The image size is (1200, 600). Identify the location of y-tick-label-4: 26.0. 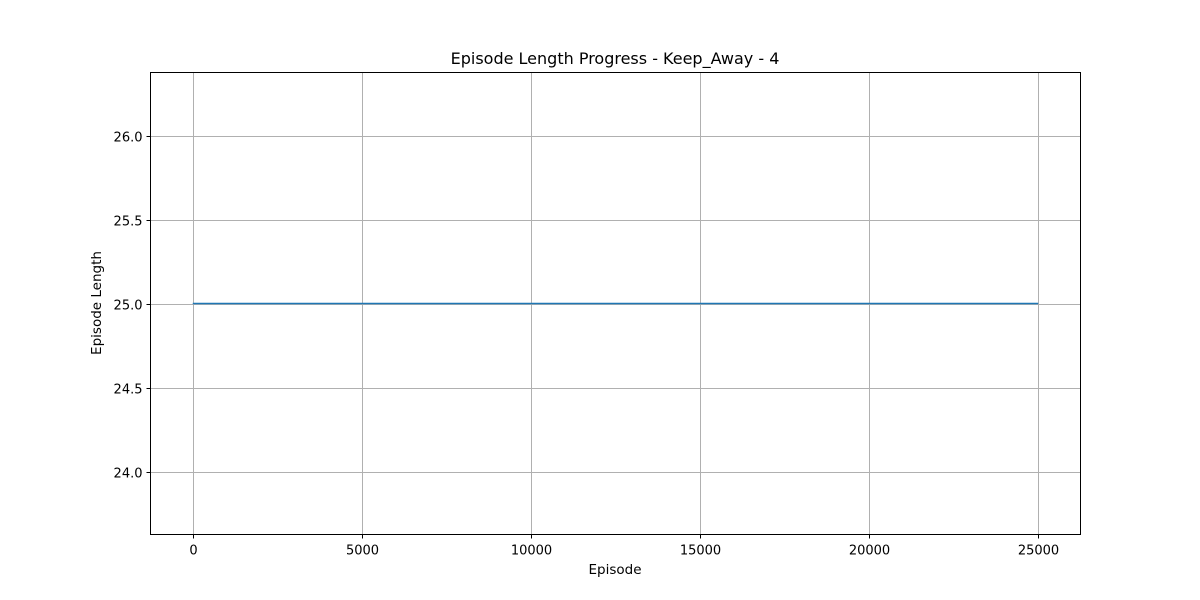
(128, 138).